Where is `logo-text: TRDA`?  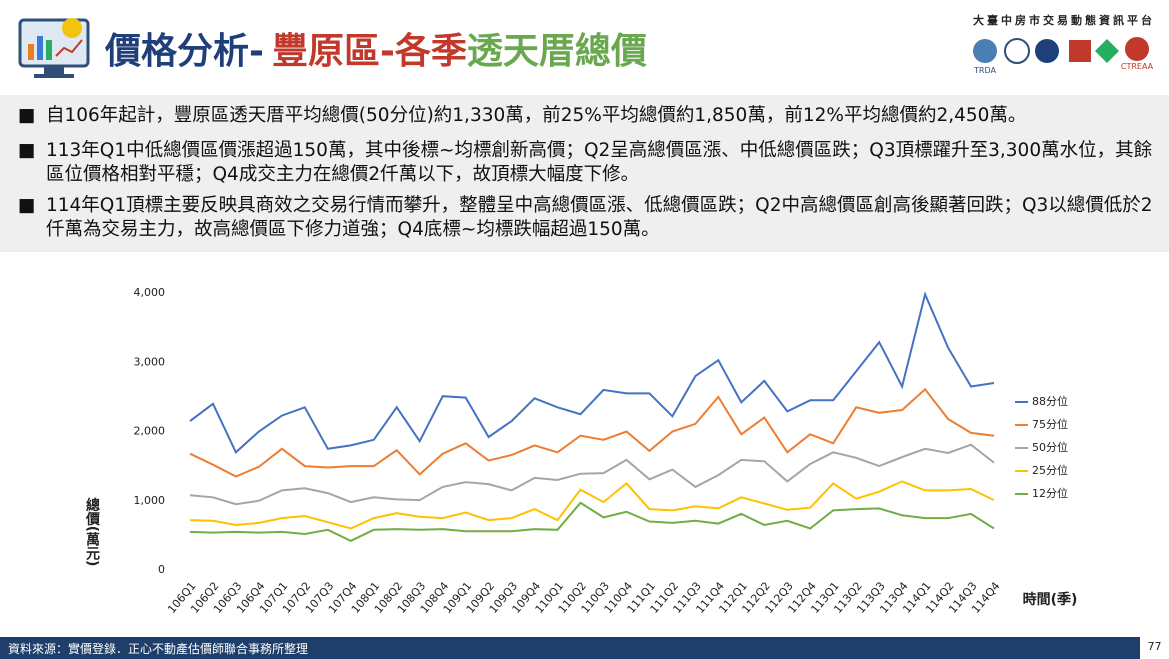 logo-text: TRDA is located at coordinates (984, 70).